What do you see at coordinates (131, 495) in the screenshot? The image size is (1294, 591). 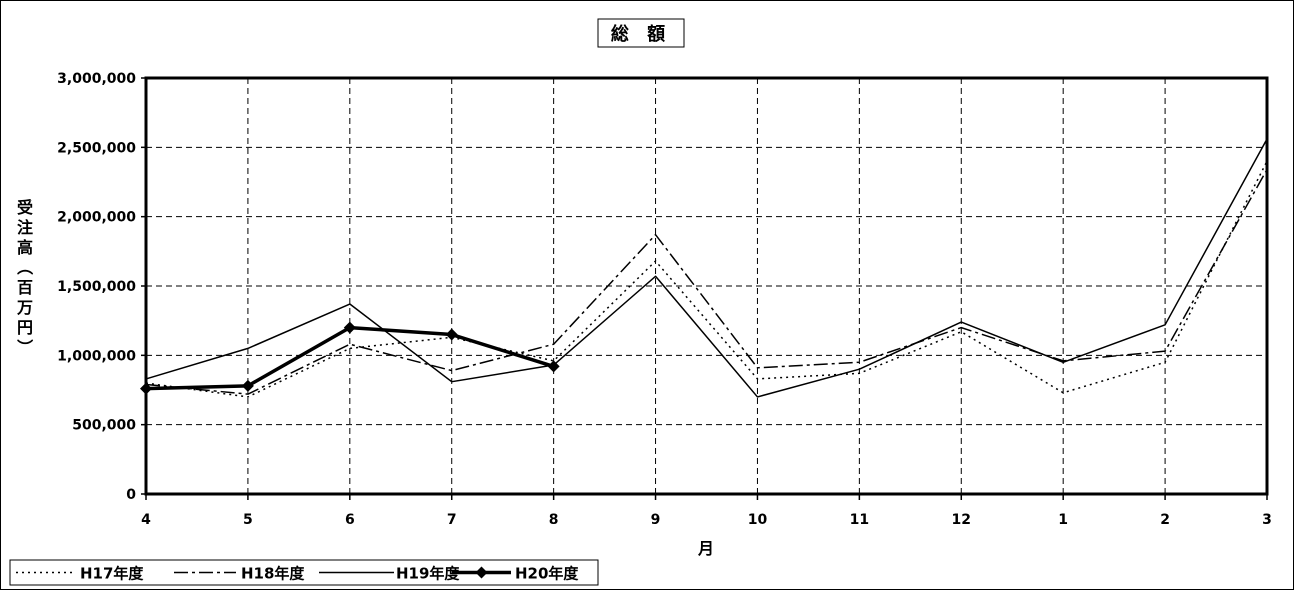 I see `y-tick-label: 0` at bounding box center [131, 495].